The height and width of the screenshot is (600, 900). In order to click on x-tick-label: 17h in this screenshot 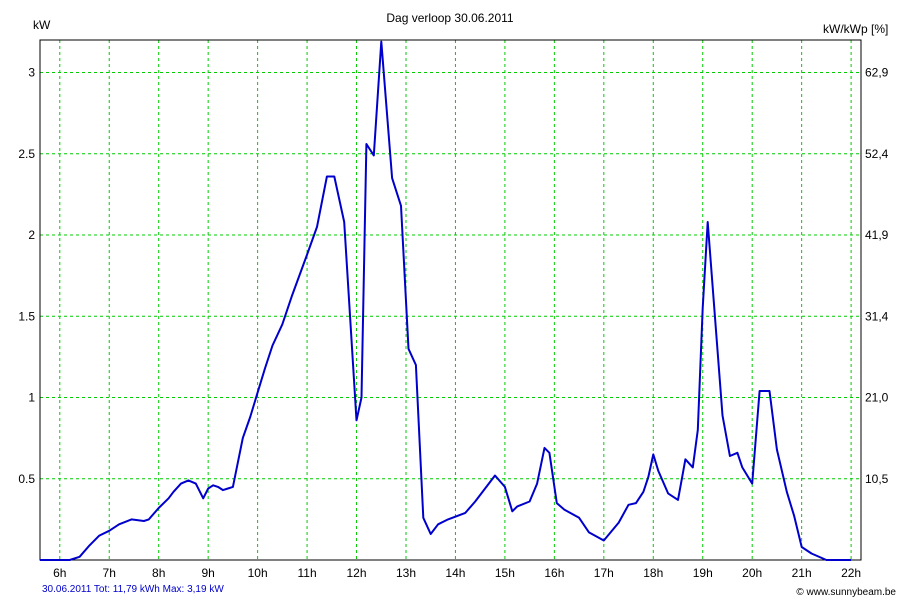, I will do `click(604, 573)`.